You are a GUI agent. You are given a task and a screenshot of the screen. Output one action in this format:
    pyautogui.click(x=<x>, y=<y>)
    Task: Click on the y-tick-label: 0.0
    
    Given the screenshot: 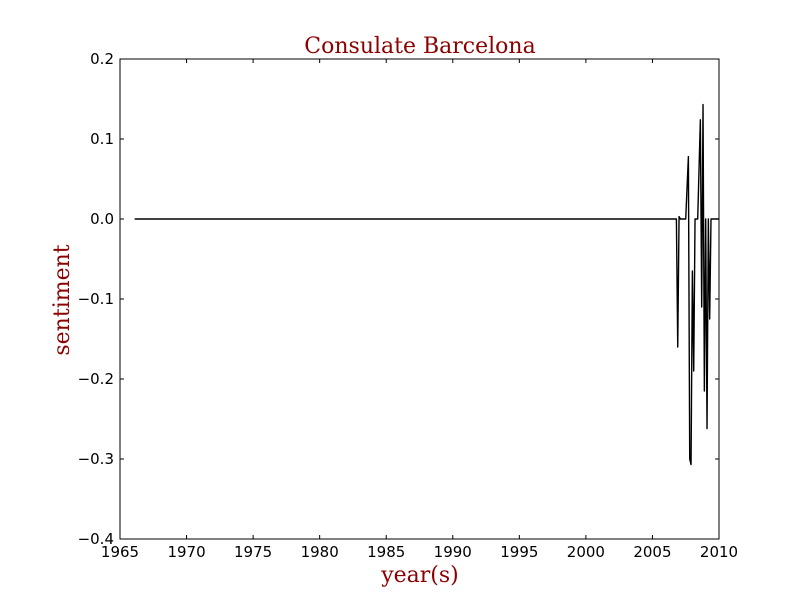 What is the action you would take?
    pyautogui.click(x=102, y=219)
    